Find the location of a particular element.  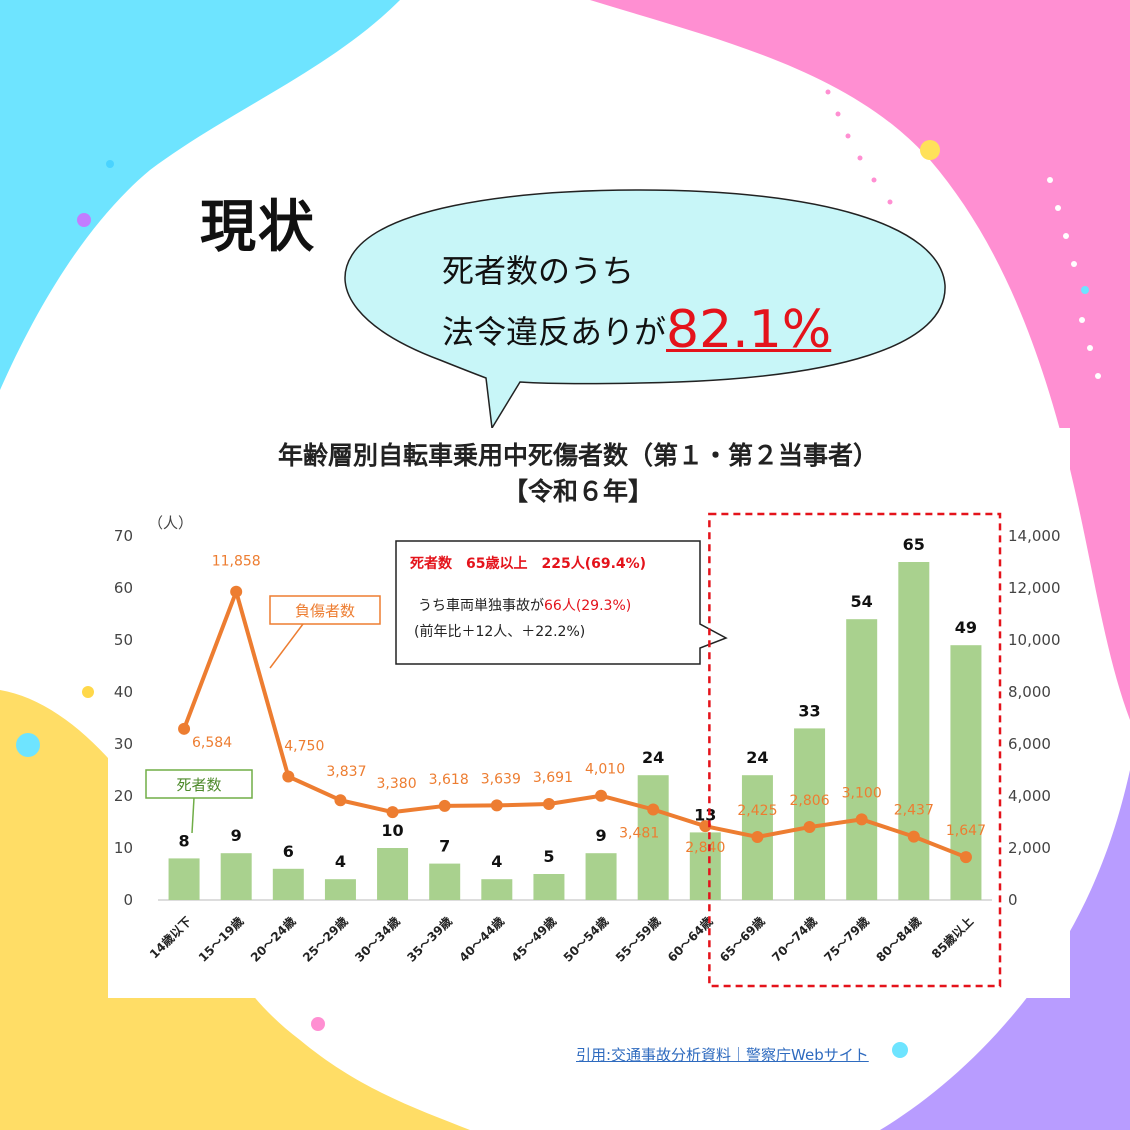

annotation-box is located at coordinates (561, 602).